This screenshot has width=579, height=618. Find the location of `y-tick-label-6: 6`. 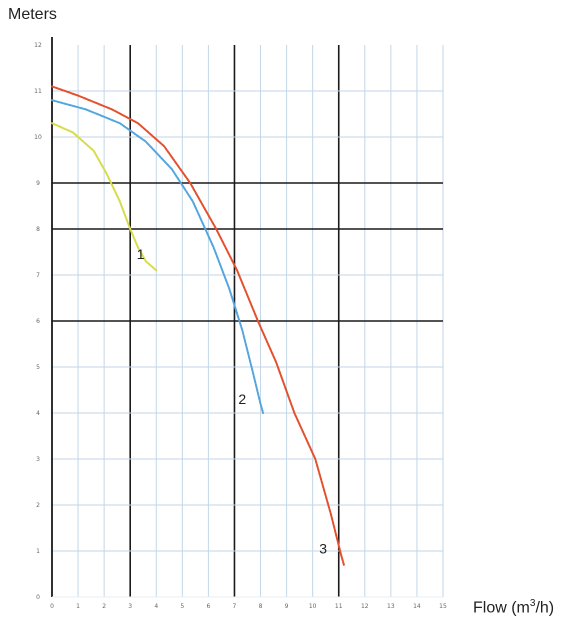

y-tick-label-6: 6 is located at coordinates (38, 321).